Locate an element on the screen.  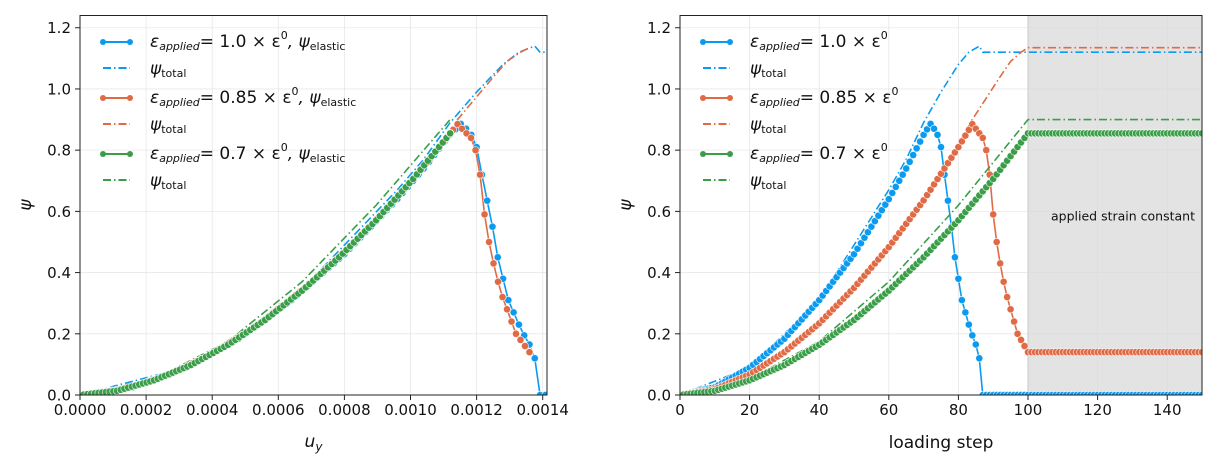
y-tick-label: 1.0 is located at coordinates (59, 89).